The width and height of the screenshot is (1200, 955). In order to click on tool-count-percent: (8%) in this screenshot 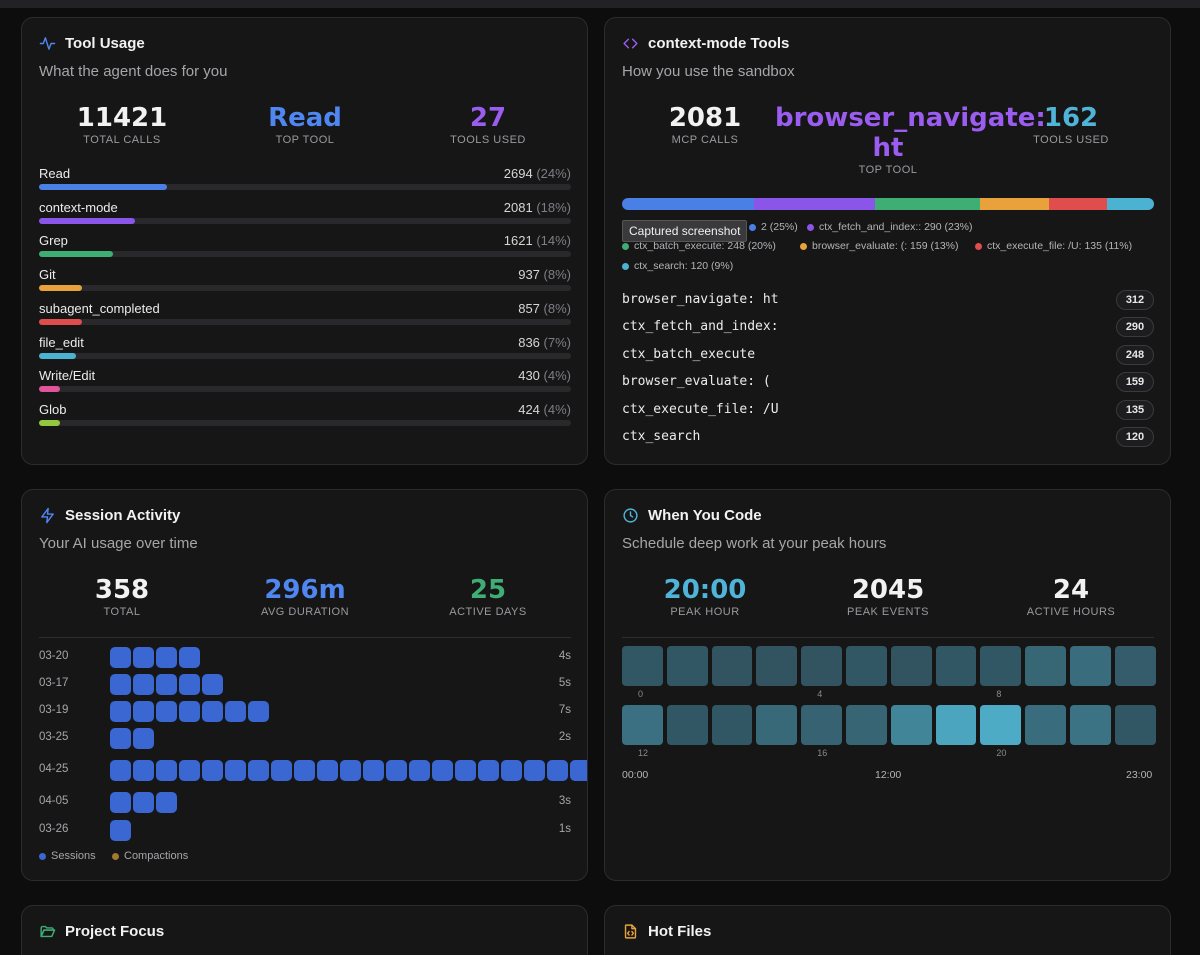, I will do `click(557, 308)`.